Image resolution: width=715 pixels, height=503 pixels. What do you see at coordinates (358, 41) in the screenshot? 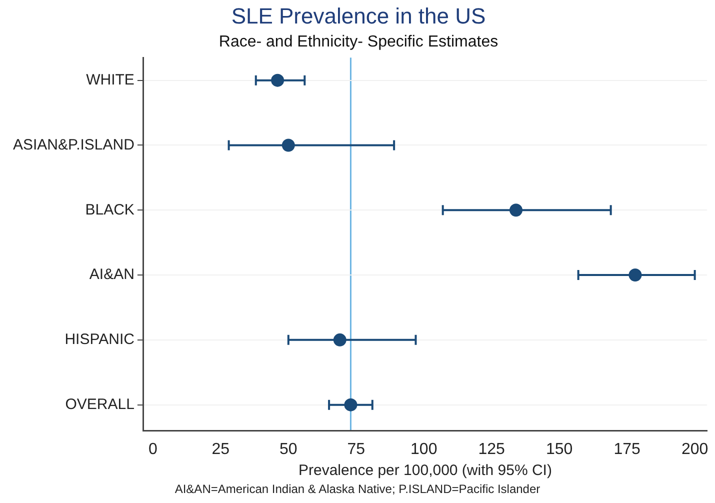
I see `chart-subtitle: Race- and Ethnicity- Specific Estimates` at bounding box center [358, 41].